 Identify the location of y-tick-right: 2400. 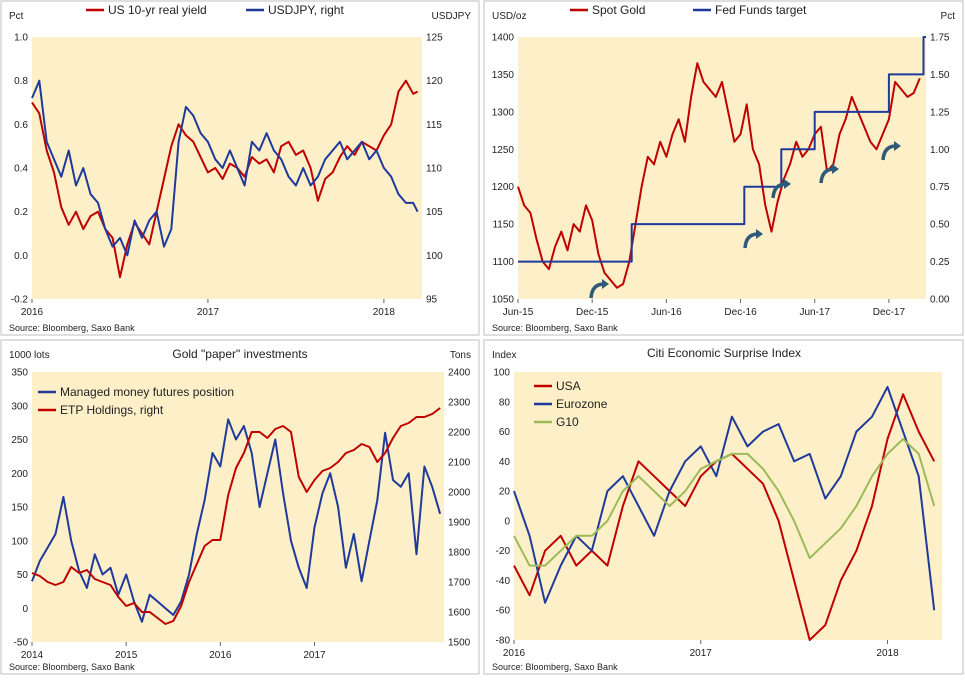
(459, 373).